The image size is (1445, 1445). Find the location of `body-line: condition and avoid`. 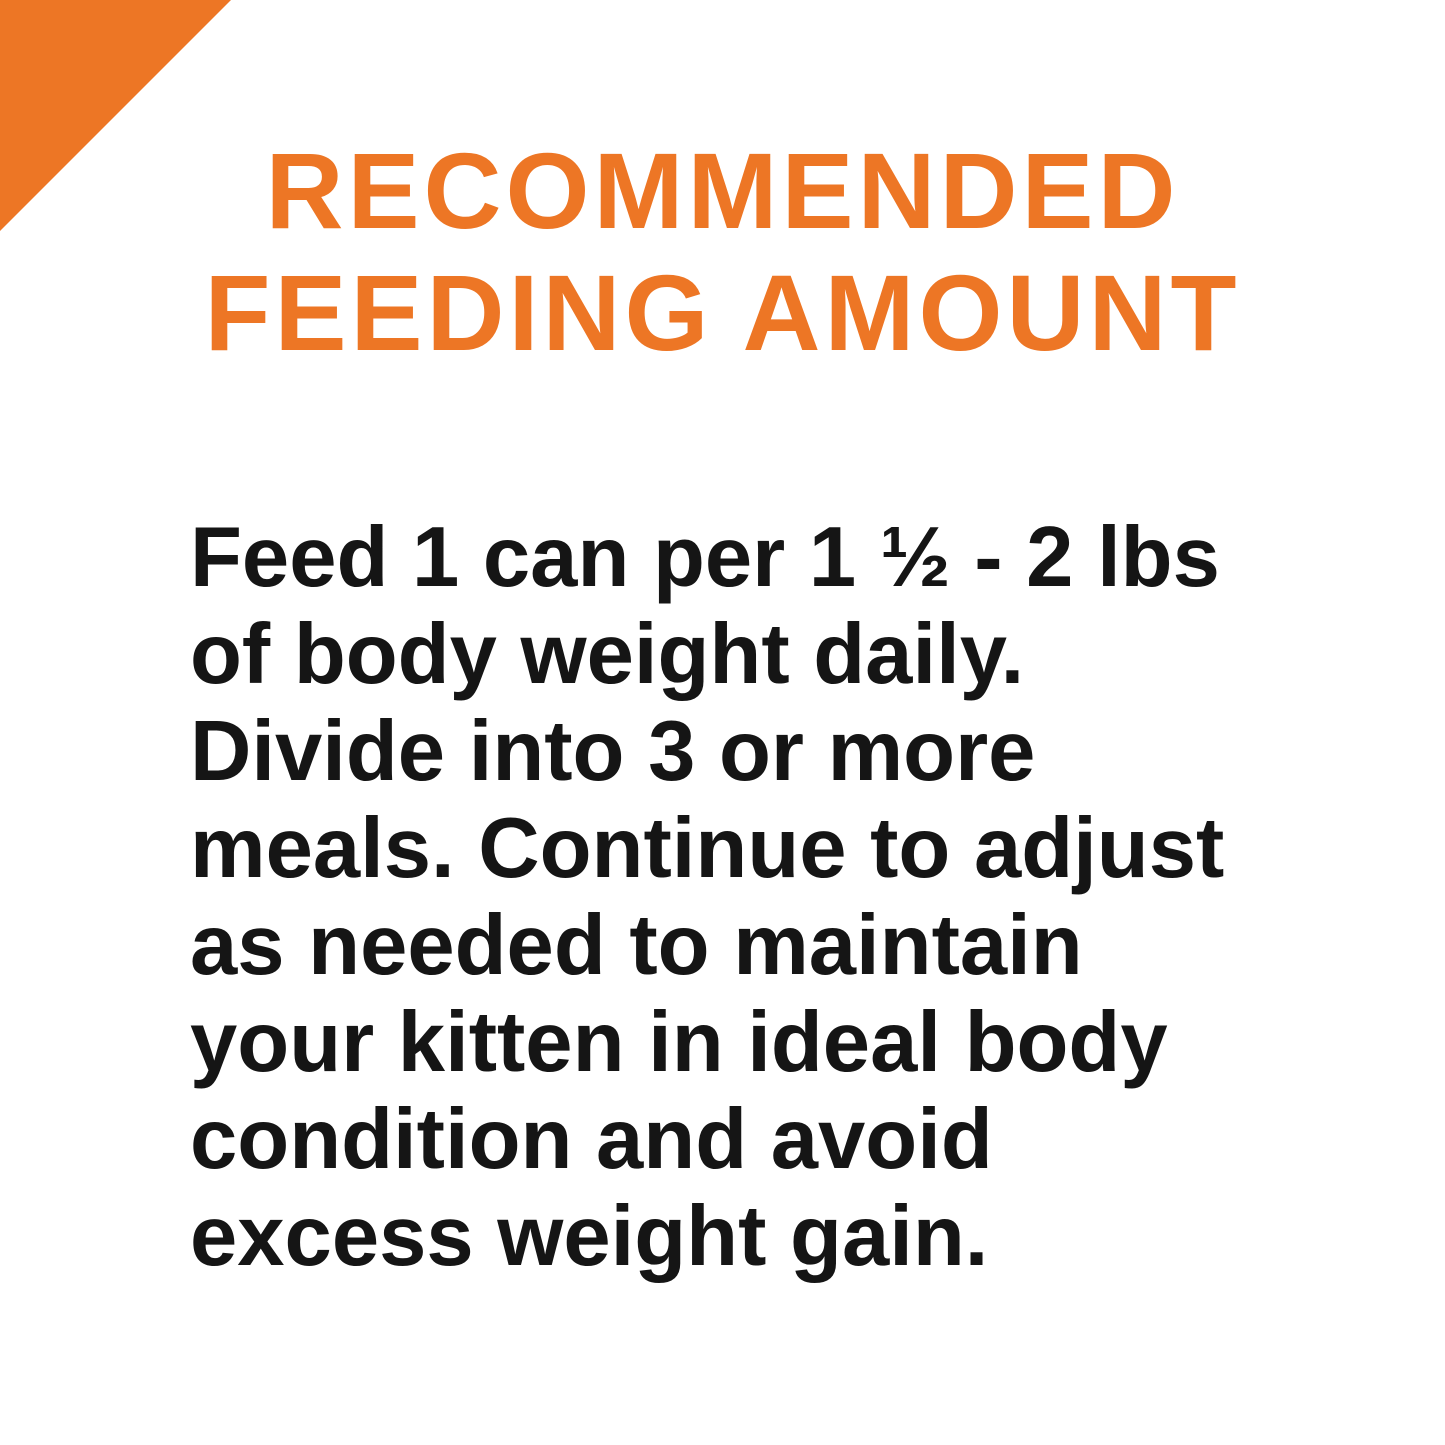

body-line: condition and avoid is located at coordinates (591, 1139).